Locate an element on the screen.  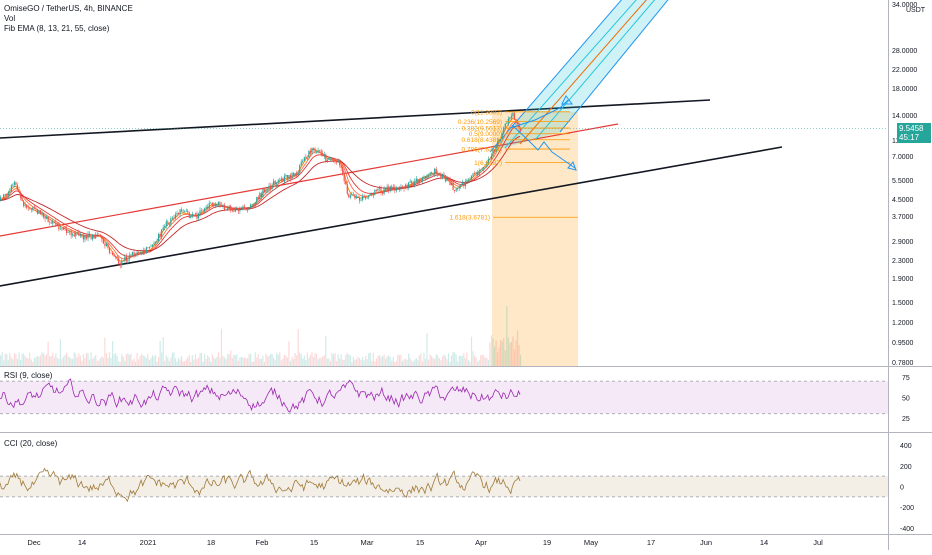
price-axis-tick: 0.9500 is located at coordinates (903, 343).